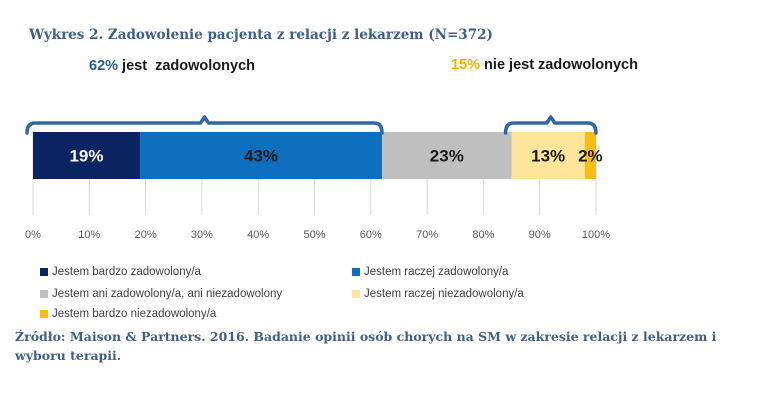  I want to click on legend-item: Jestem raczej niezadowolony/a, so click(438, 294).